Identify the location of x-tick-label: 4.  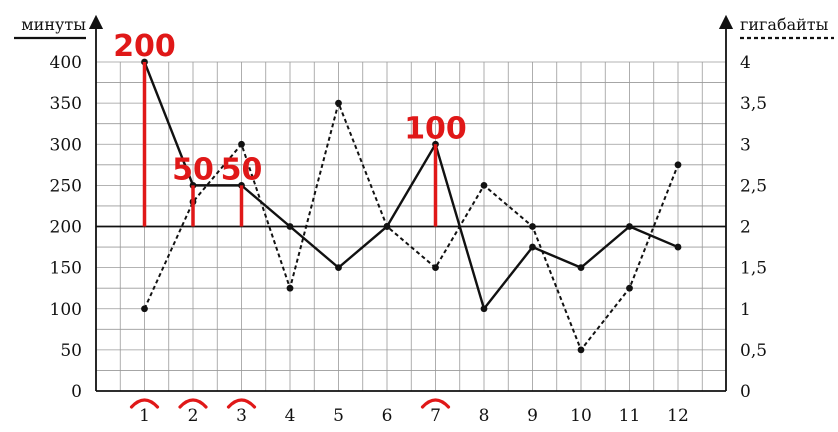
(290, 416).